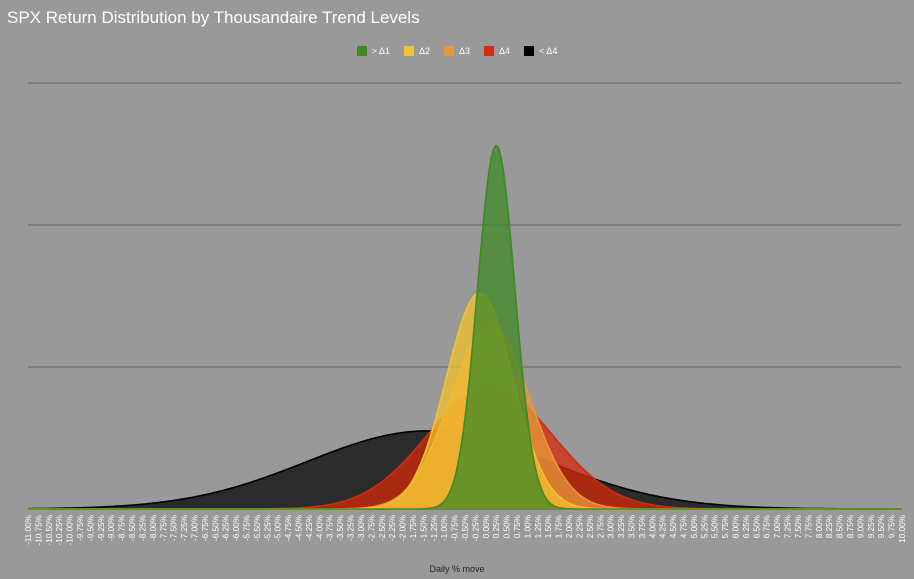 The image size is (914, 579). Describe the element at coordinates (392, 528) in the screenshot. I see `x-tick-label: -2.25%` at that location.